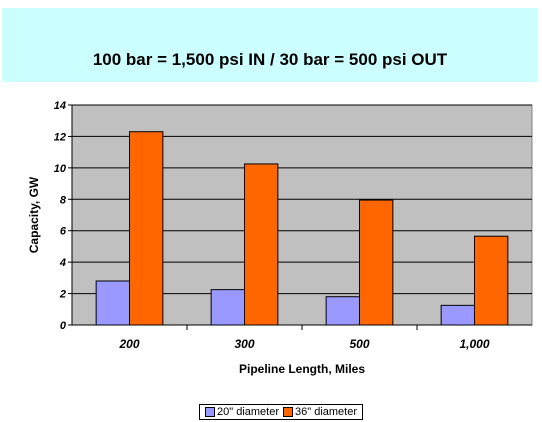 The image size is (542, 422). I want to click on y-tick-label: 12, so click(60, 137).